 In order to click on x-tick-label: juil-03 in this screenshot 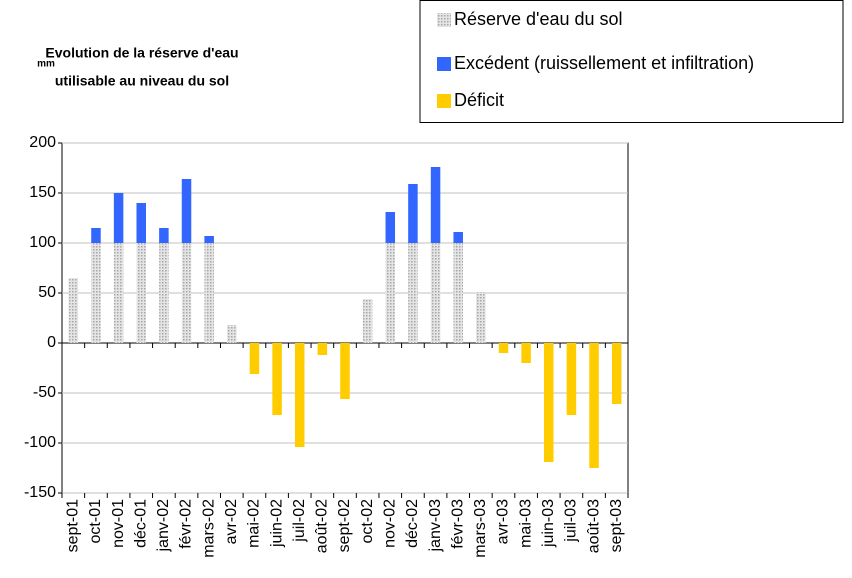, I will do `click(571, 521)`.